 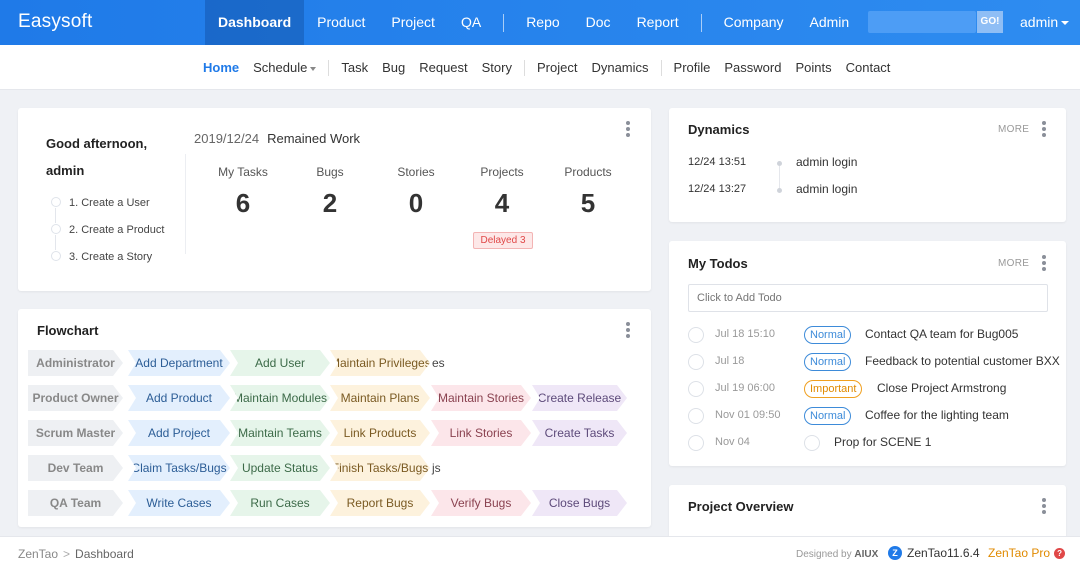 I want to click on flowchart-step-create-tasks: Create Tasks, so click(x=579, y=433).